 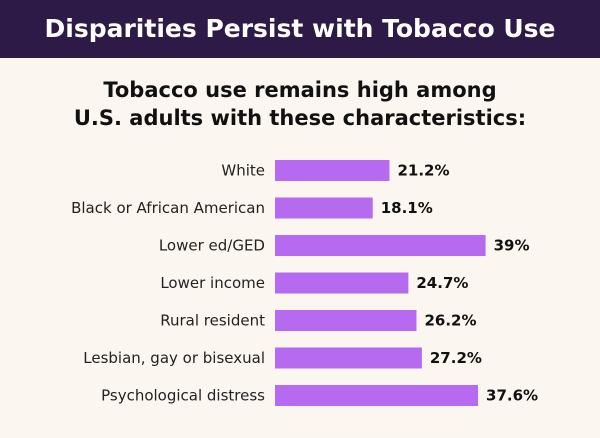 I want to click on chart-title-line-2: U.S. adults with these characteristics:, so click(x=300, y=118).